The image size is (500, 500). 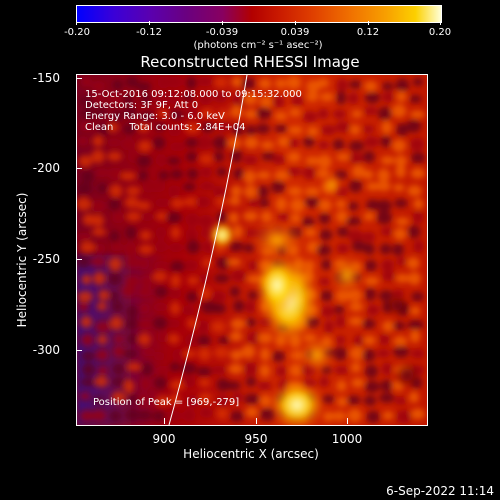 What do you see at coordinates (46, 350) in the screenshot?
I see `y-tick-label: -300` at bounding box center [46, 350].